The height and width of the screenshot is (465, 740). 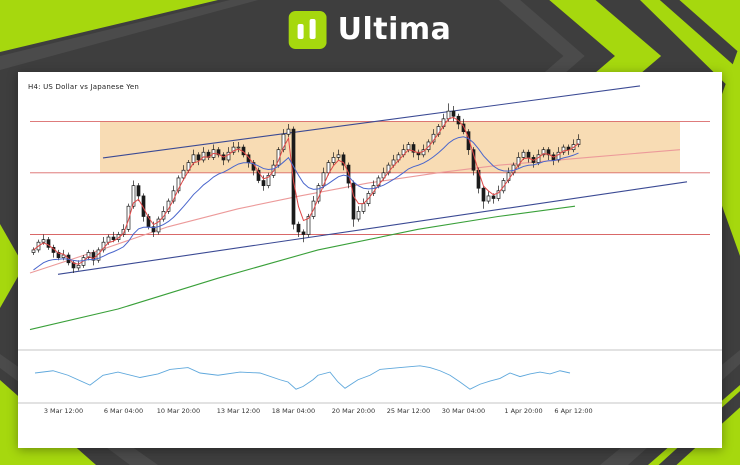 What do you see at coordinates (394, 29) in the screenshot?
I see `brand-name: Ultima` at bounding box center [394, 29].